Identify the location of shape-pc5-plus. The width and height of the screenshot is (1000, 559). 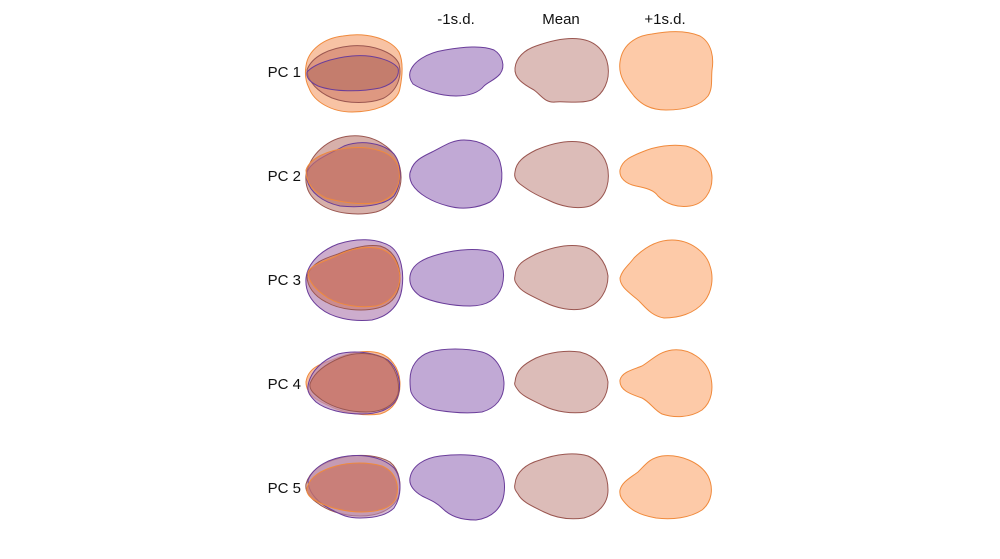
(665, 487).